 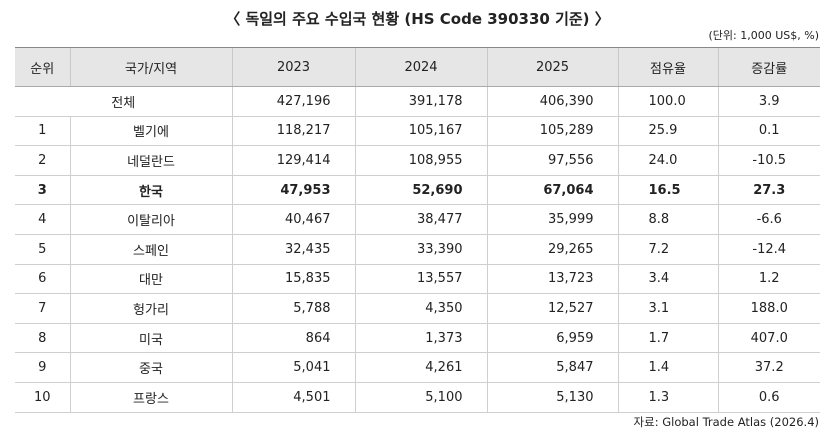 I want to click on cell: 40,467, so click(x=293, y=219).